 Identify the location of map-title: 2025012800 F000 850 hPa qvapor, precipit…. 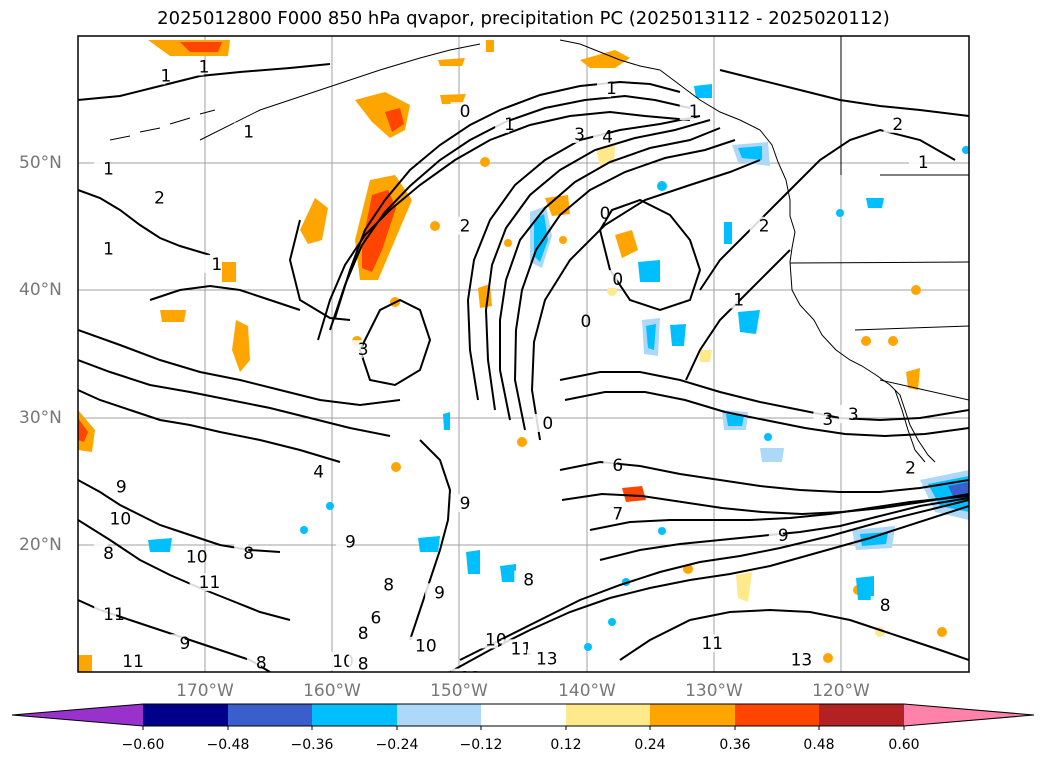
(523, 18).